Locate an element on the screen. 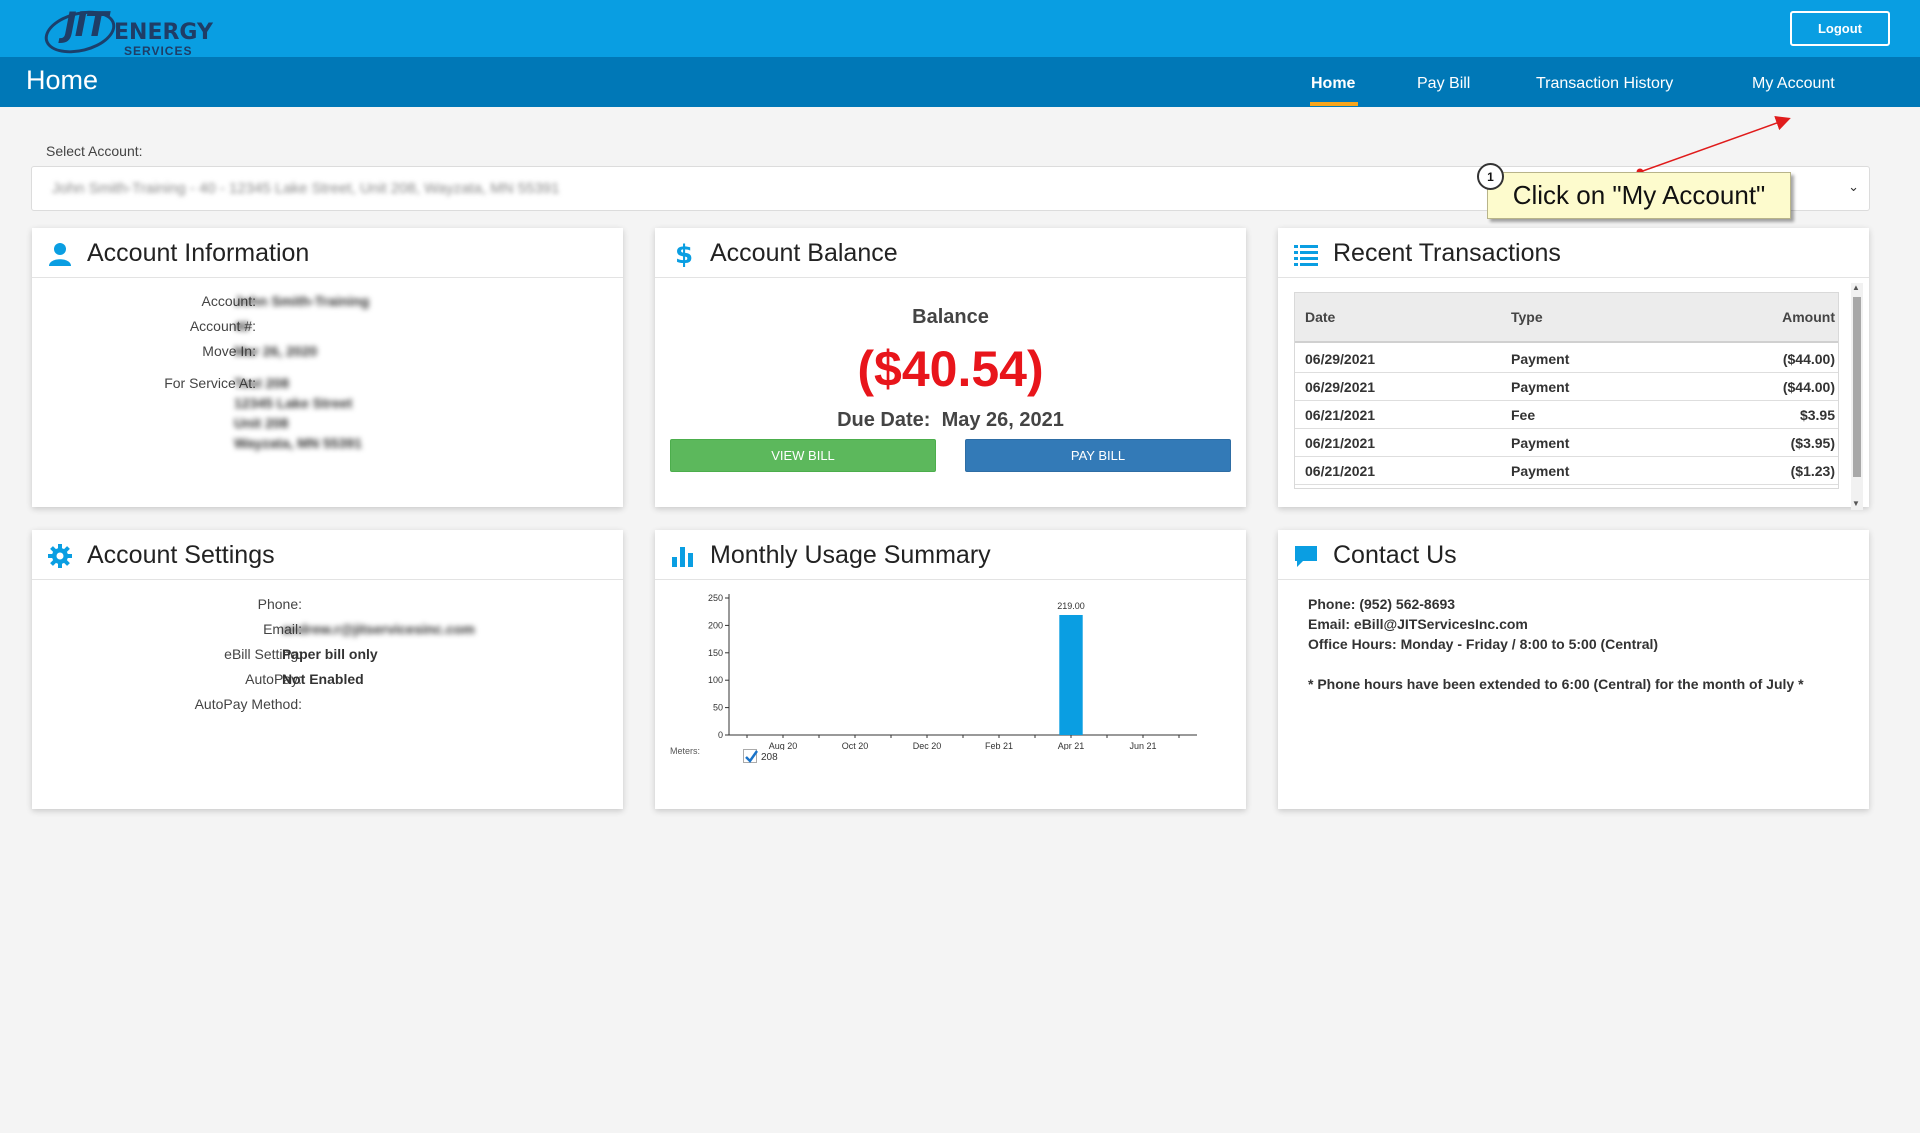 Image resolution: width=1920 pixels, height=1133 pixels. table-row: 06/21/2021 Fee $3.95 is located at coordinates (1566, 415).